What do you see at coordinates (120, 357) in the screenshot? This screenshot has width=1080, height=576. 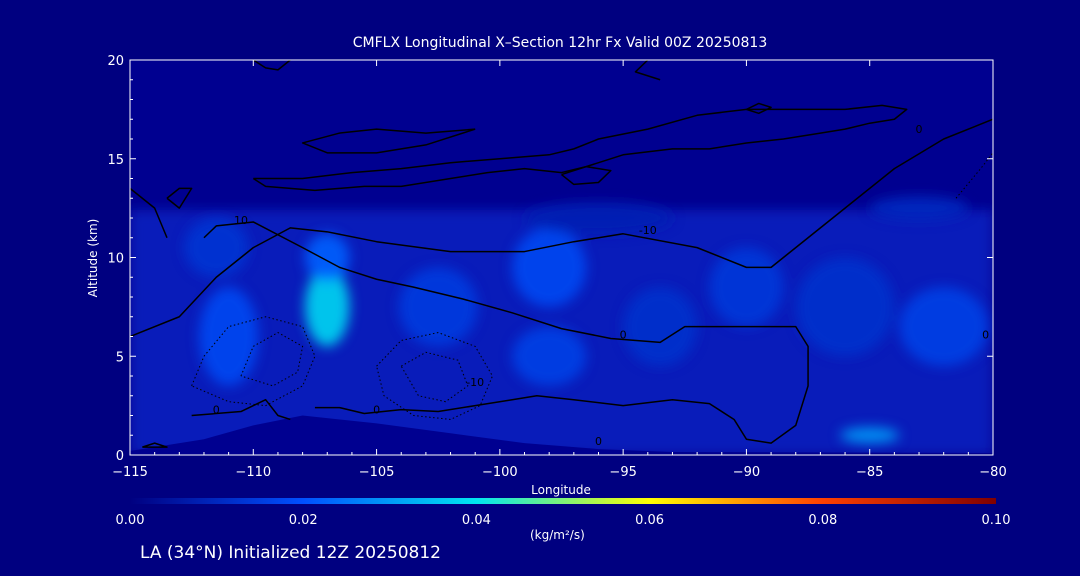 I see `y-tick-label: 5` at bounding box center [120, 357].